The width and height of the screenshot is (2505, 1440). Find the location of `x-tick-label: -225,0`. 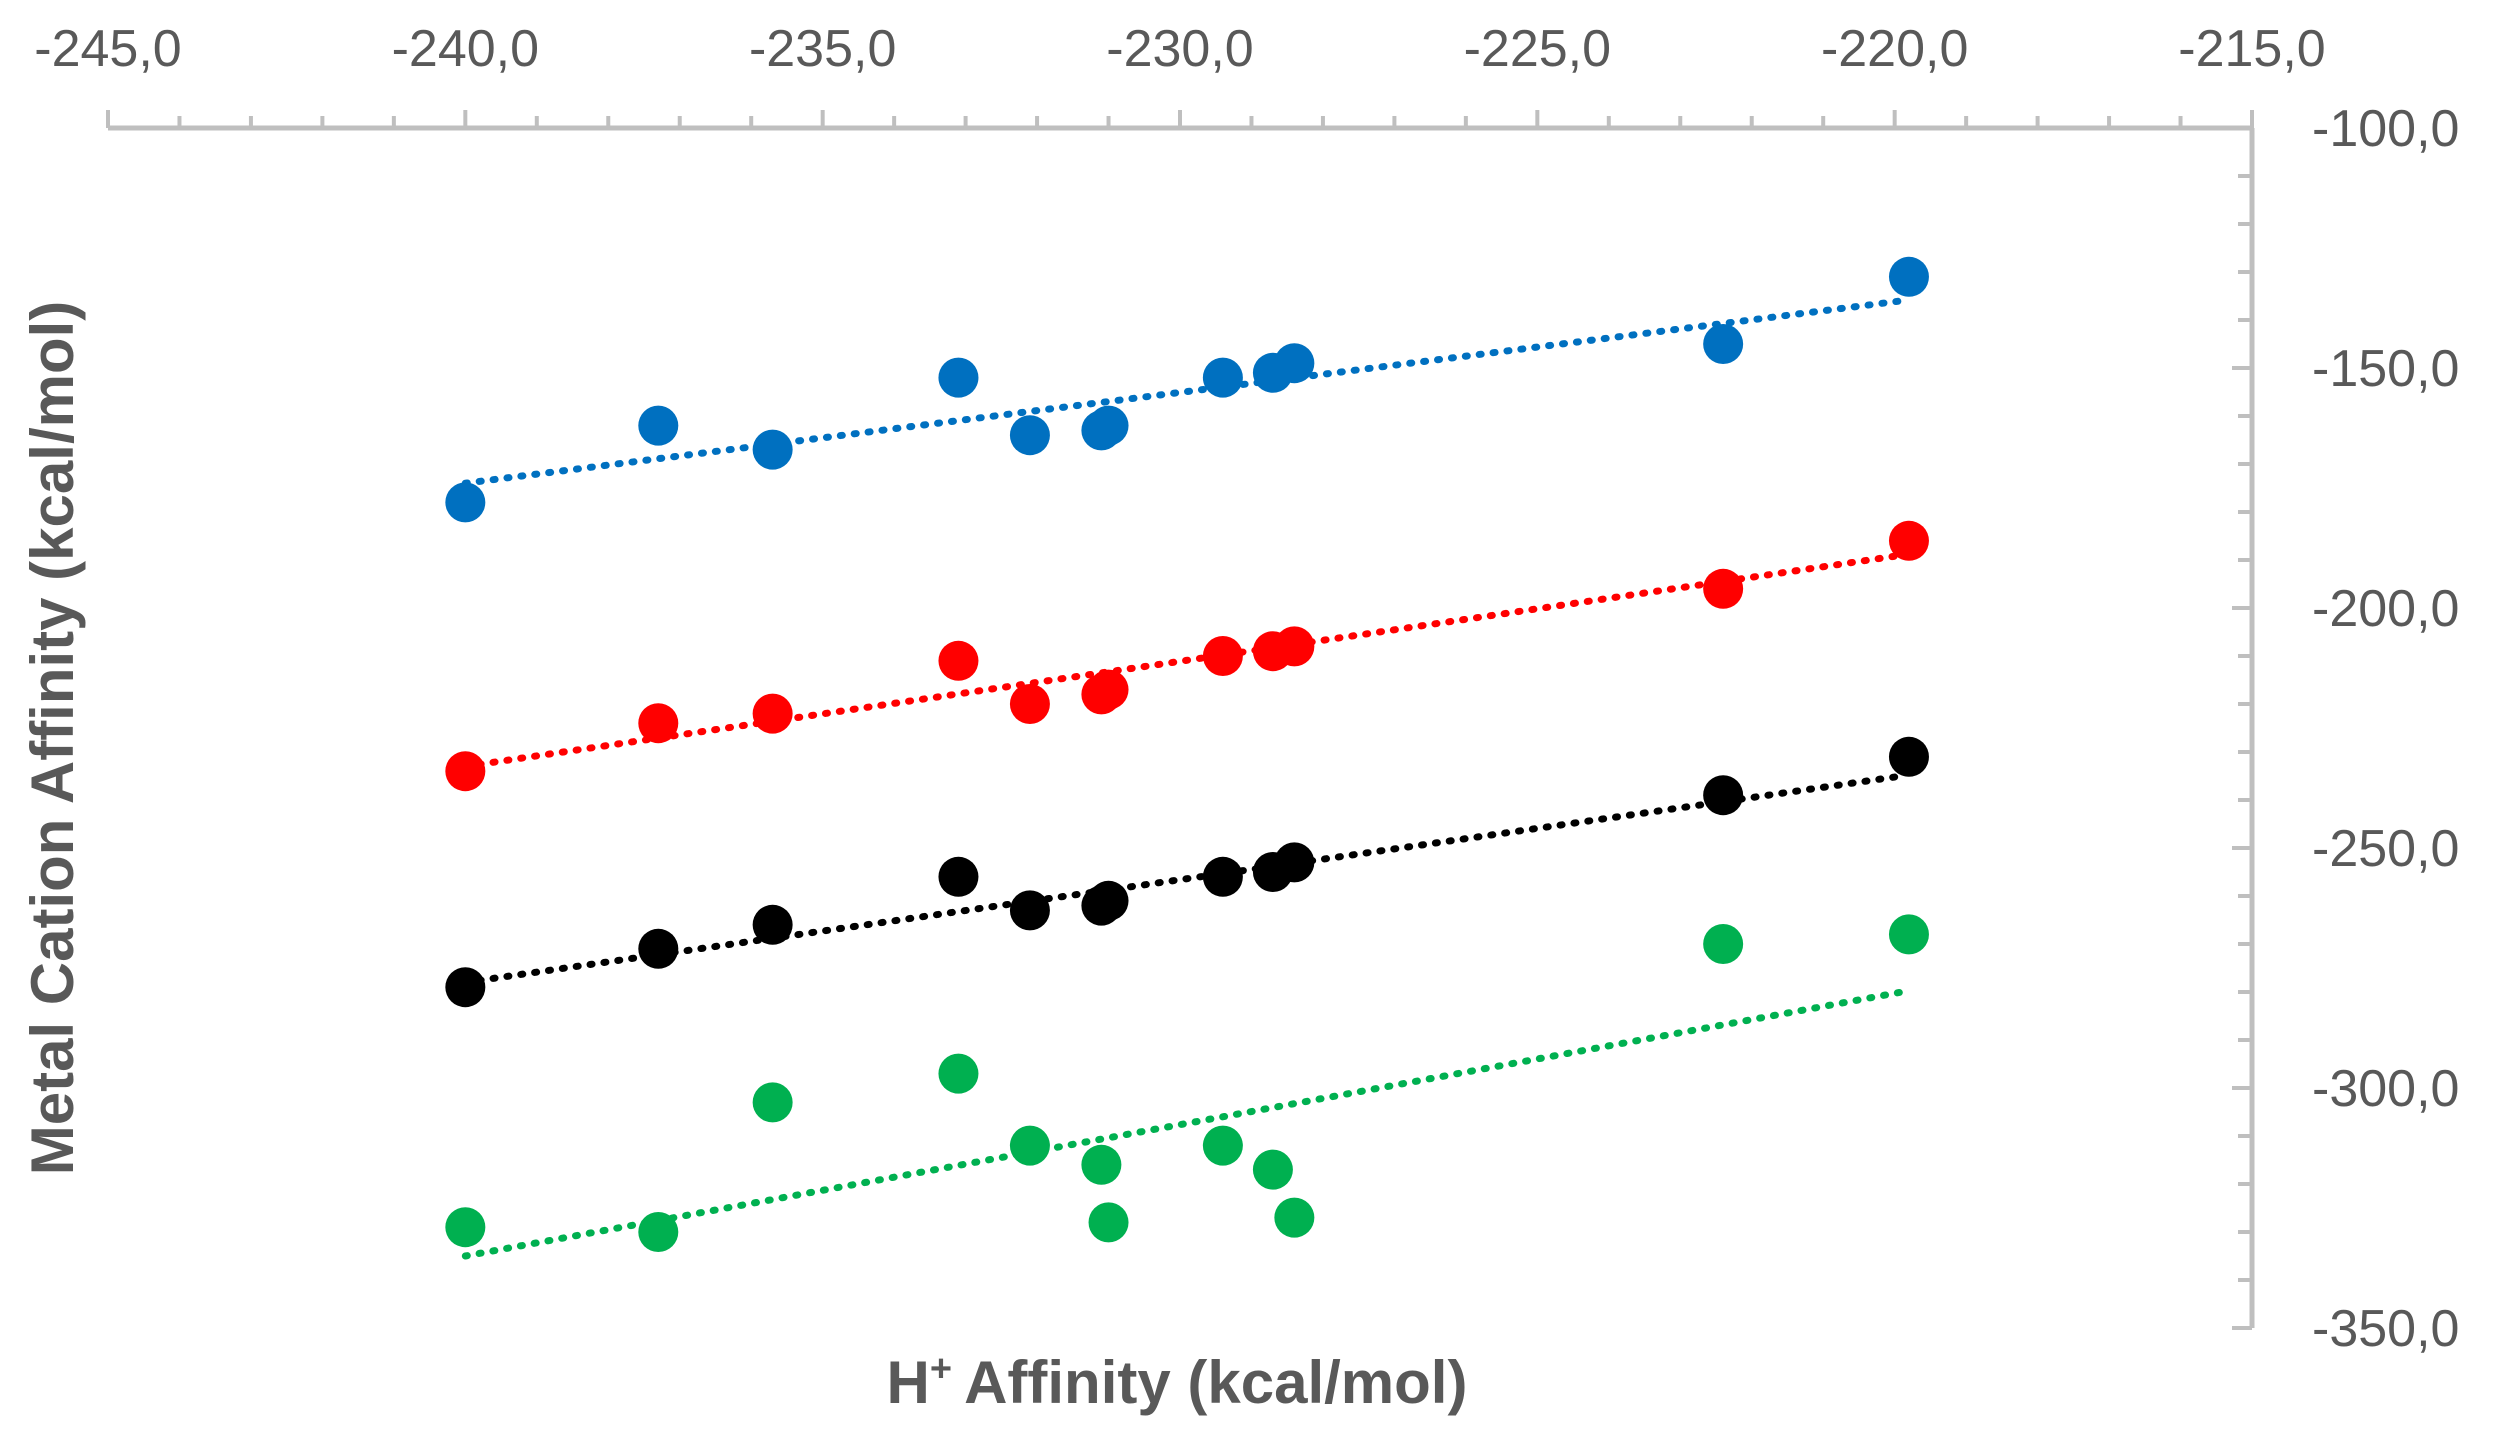

x-tick-label: -225,0 is located at coordinates (1537, 49).